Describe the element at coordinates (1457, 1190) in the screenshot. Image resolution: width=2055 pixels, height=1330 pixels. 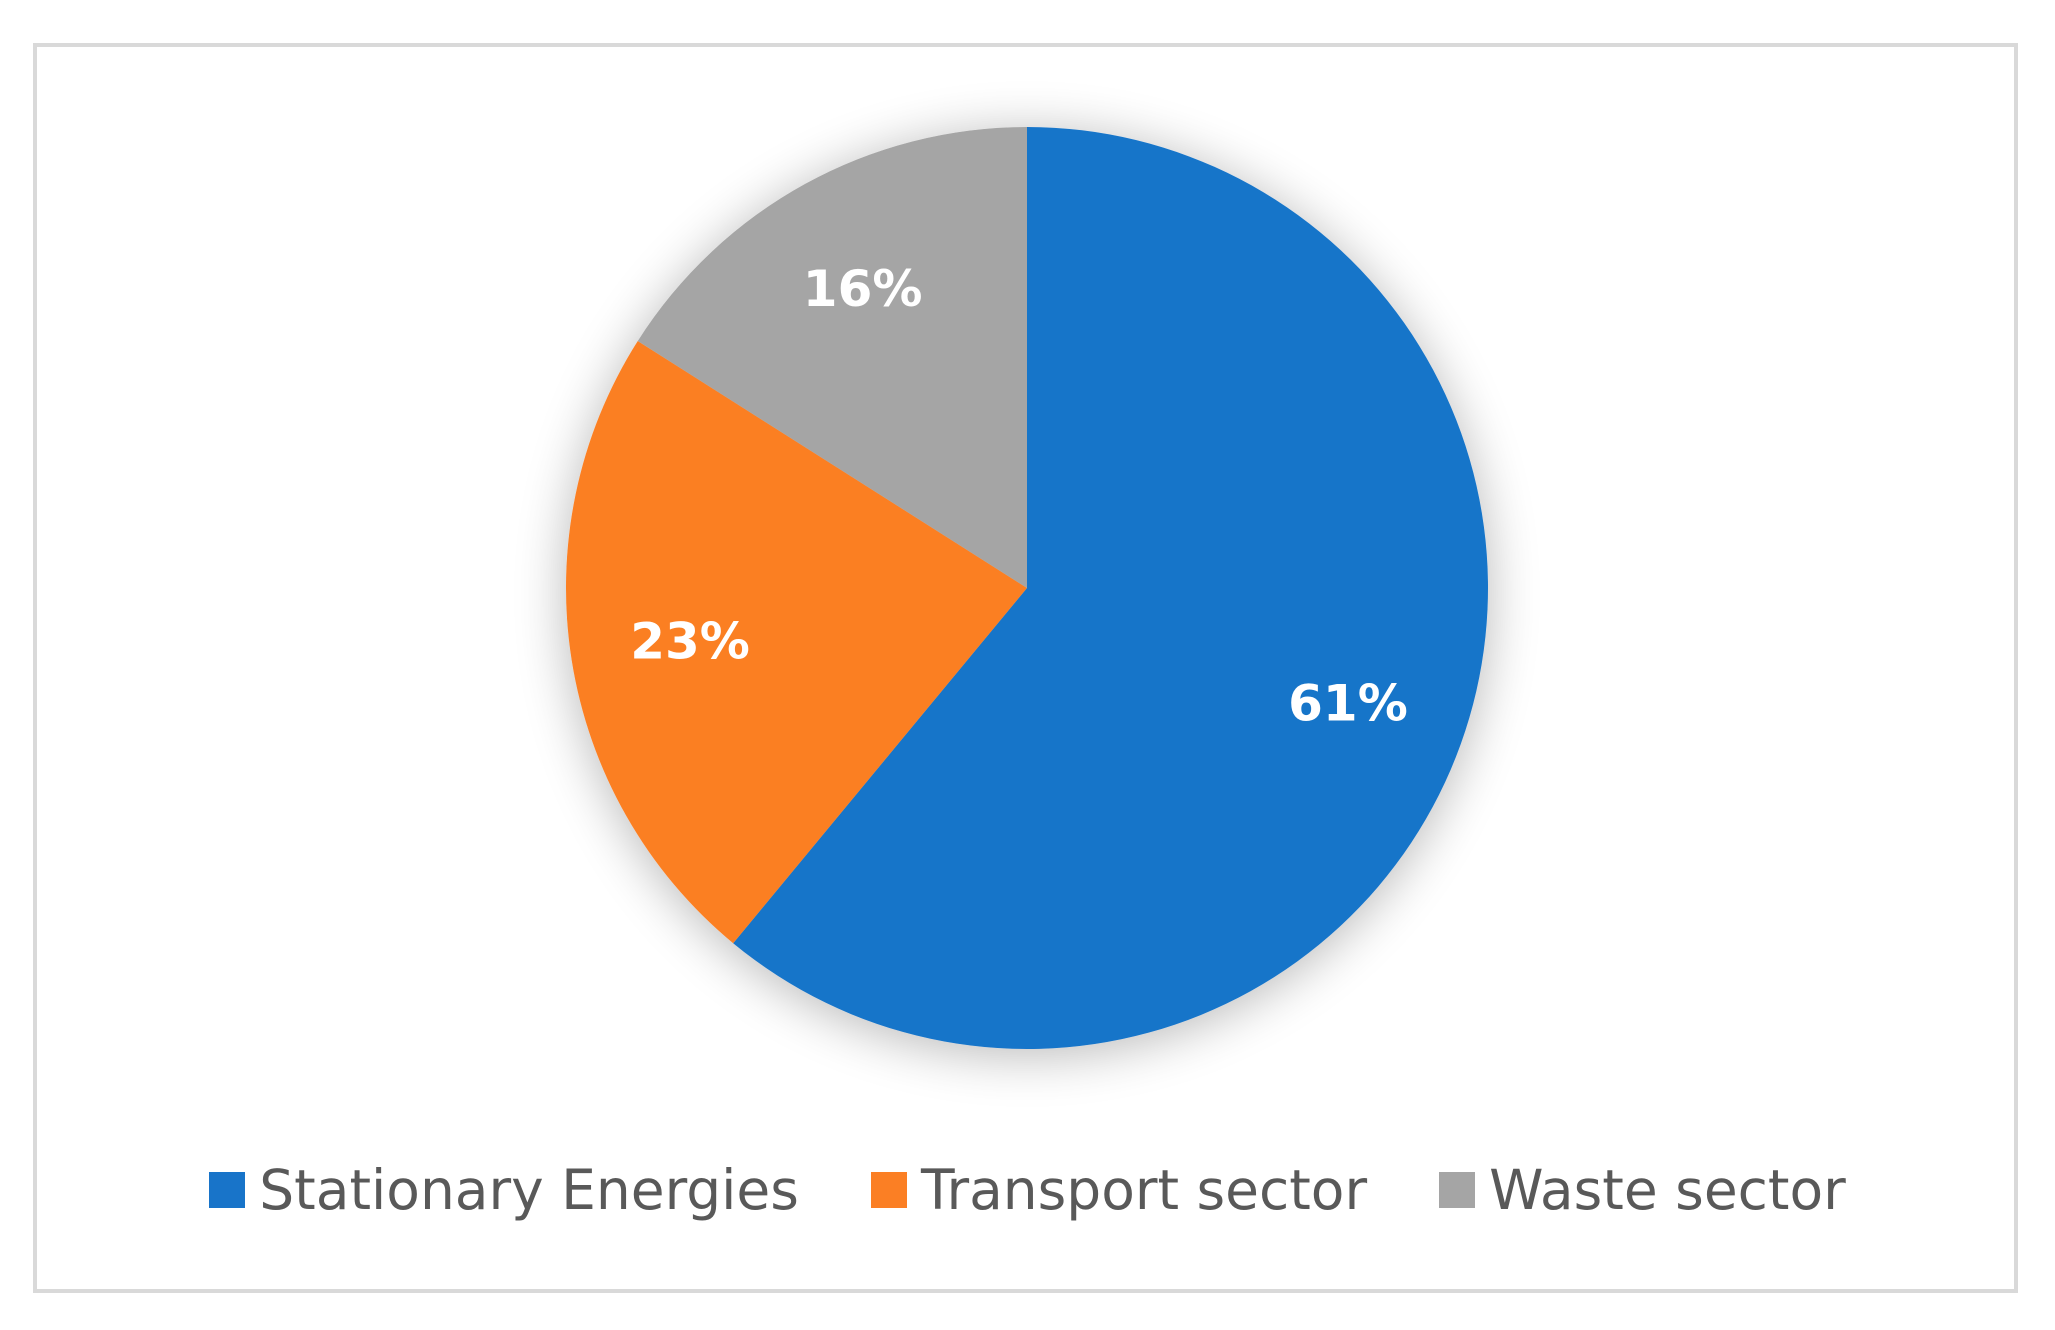
I see `legend-swatch-waste-sector` at that location.